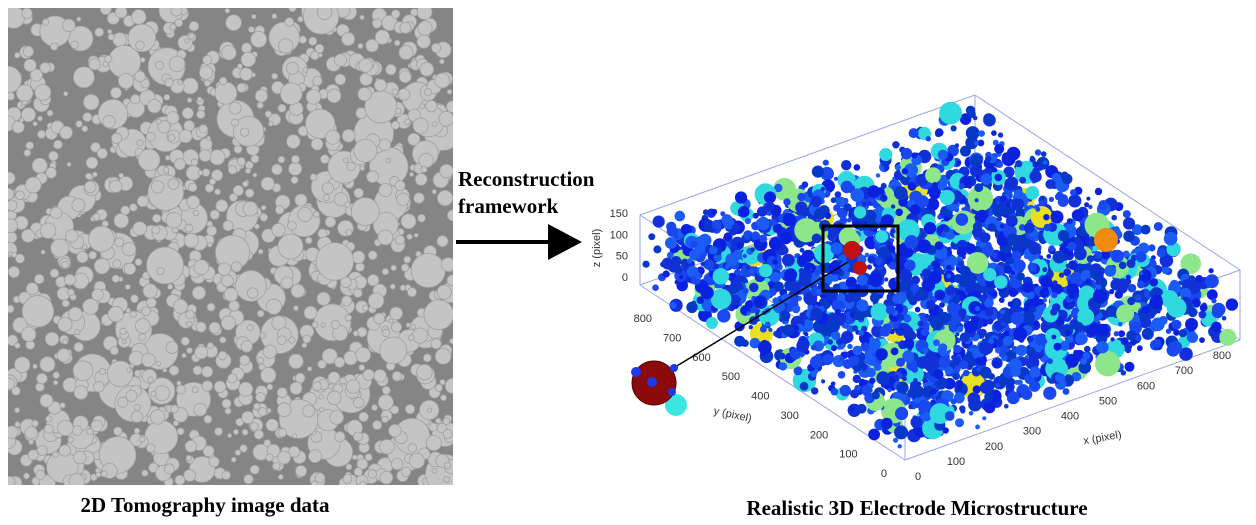 This screenshot has height=525, width=1256. Describe the element at coordinates (860, 258) in the screenshot. I see `zoom-box` at that location.